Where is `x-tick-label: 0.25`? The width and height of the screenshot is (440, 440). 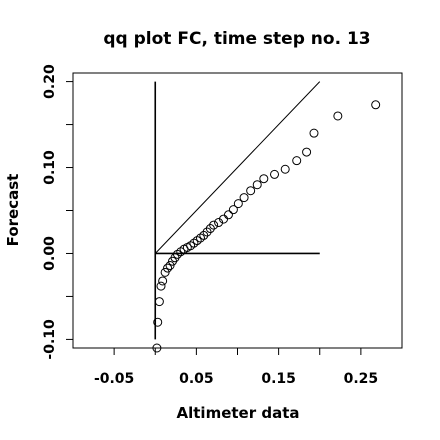 x-tick-label: 0.25 is located at coordinates (361, 379).